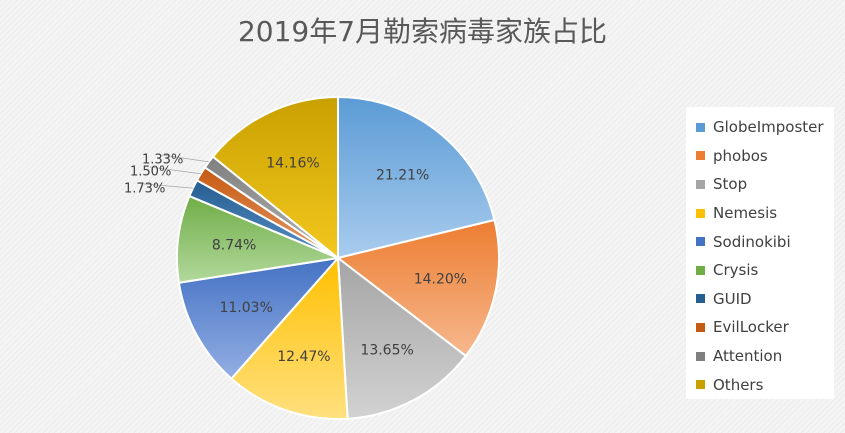  Describe the element at coordinates (259, 239) in the screenshot. I see `pie-slice-crysis` at that location.